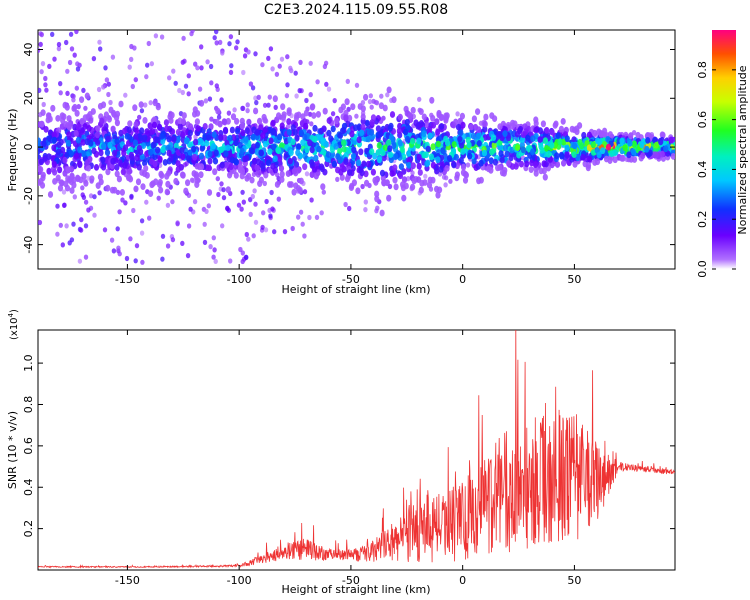 This screenshot has height=600, width=750. What do you see at coordinates (724, 149) in the screenshot?
I see `colorbar-gradient` at bounding box center [724, 149].